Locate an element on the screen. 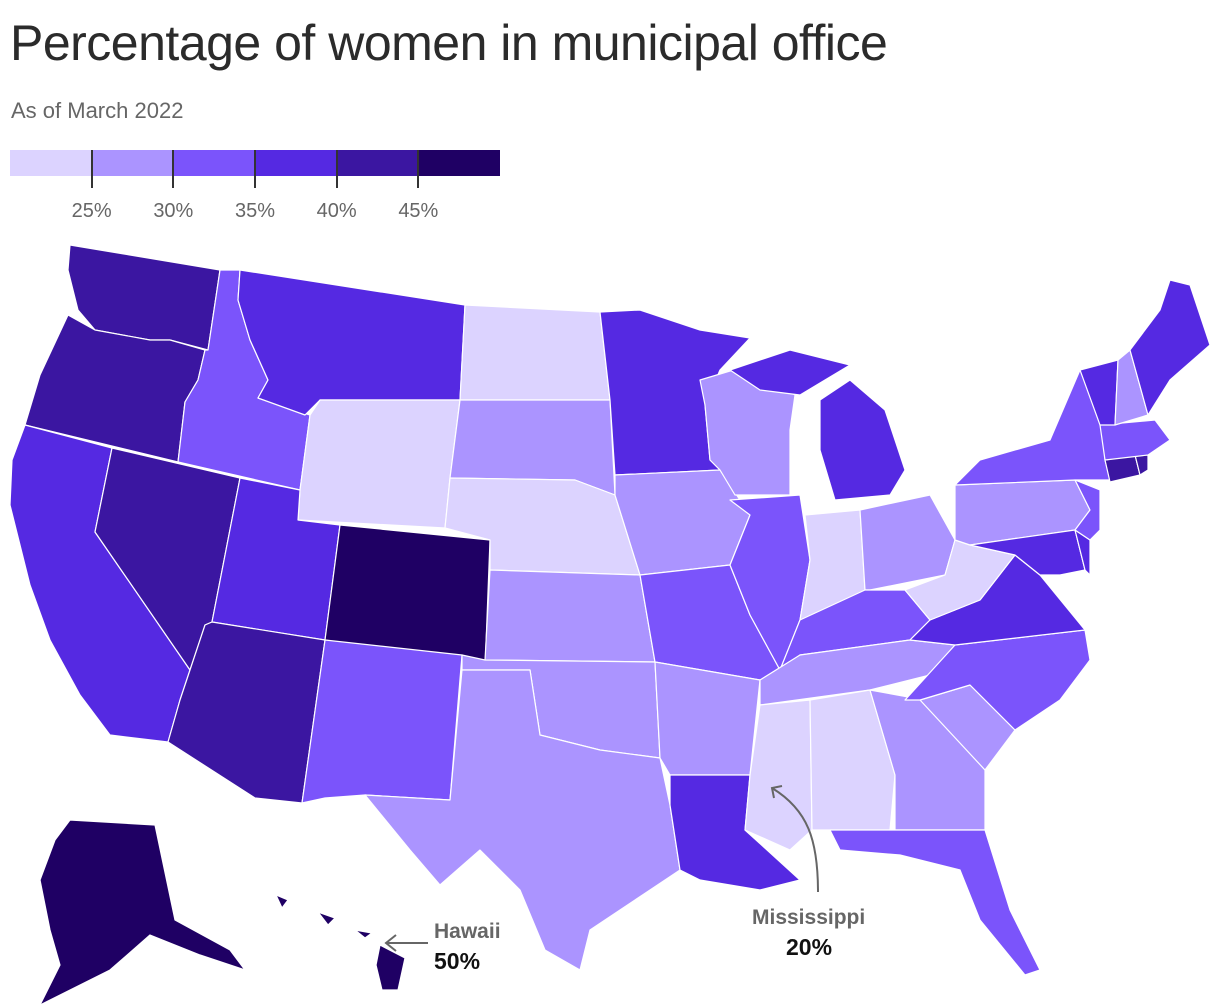 The width and height of the screenshot is (1220, 1006). mississippi-value: 20% is located at coordinates (809, 947).